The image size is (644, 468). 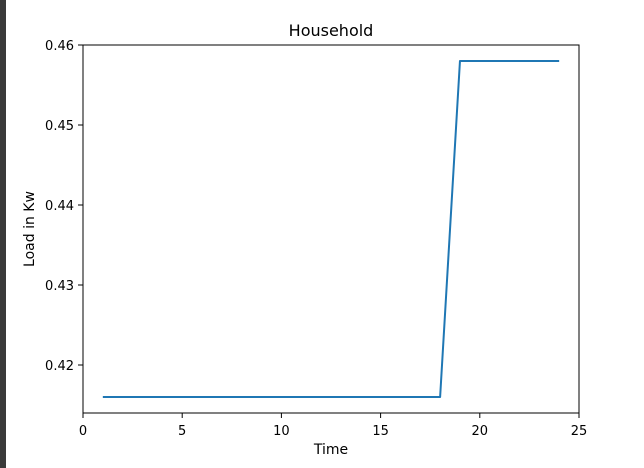 What do you see at coordinates (281, 431) in the screenshot?
I see `x-tick-label: 10` at bounding box center [281, 431].